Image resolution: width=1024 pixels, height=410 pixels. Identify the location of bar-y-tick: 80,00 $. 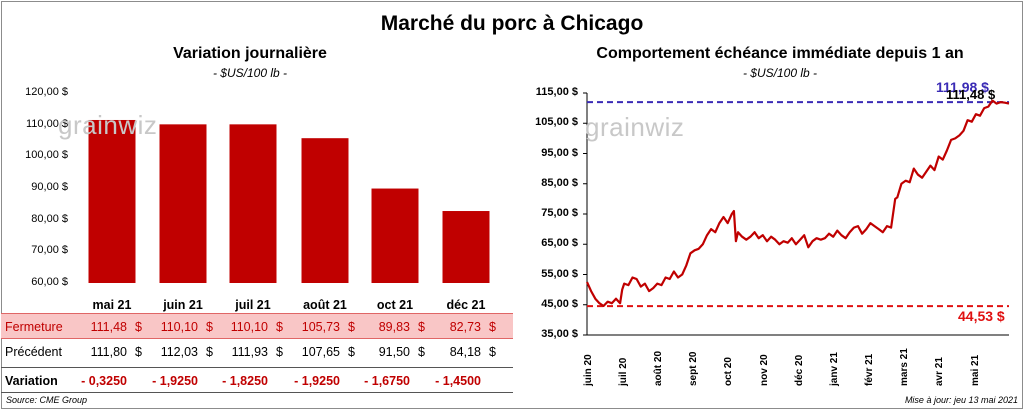
(49, 218).